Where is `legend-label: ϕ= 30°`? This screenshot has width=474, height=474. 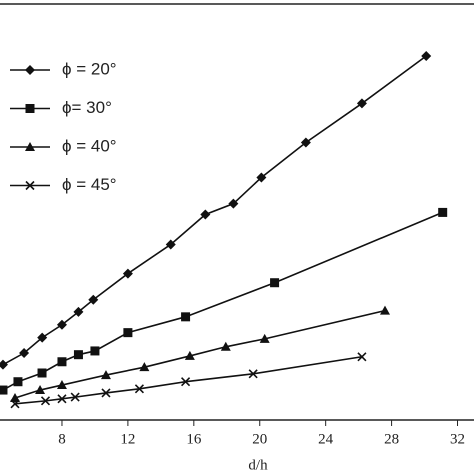 legend-label: ϕ= 30° is located at coordinates (87, 107).